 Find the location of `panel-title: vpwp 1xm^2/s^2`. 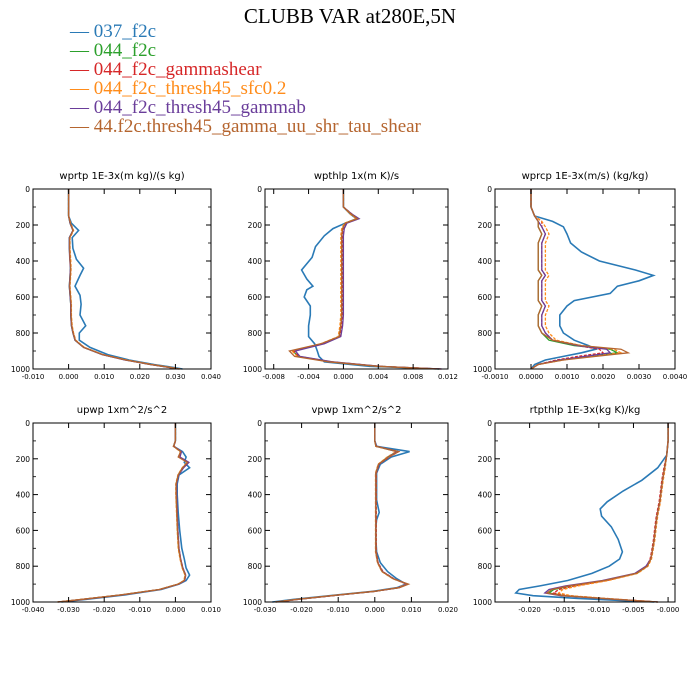

panel-title: vpwp 1xm^2/s^2 is located at coordinates (356, 410).